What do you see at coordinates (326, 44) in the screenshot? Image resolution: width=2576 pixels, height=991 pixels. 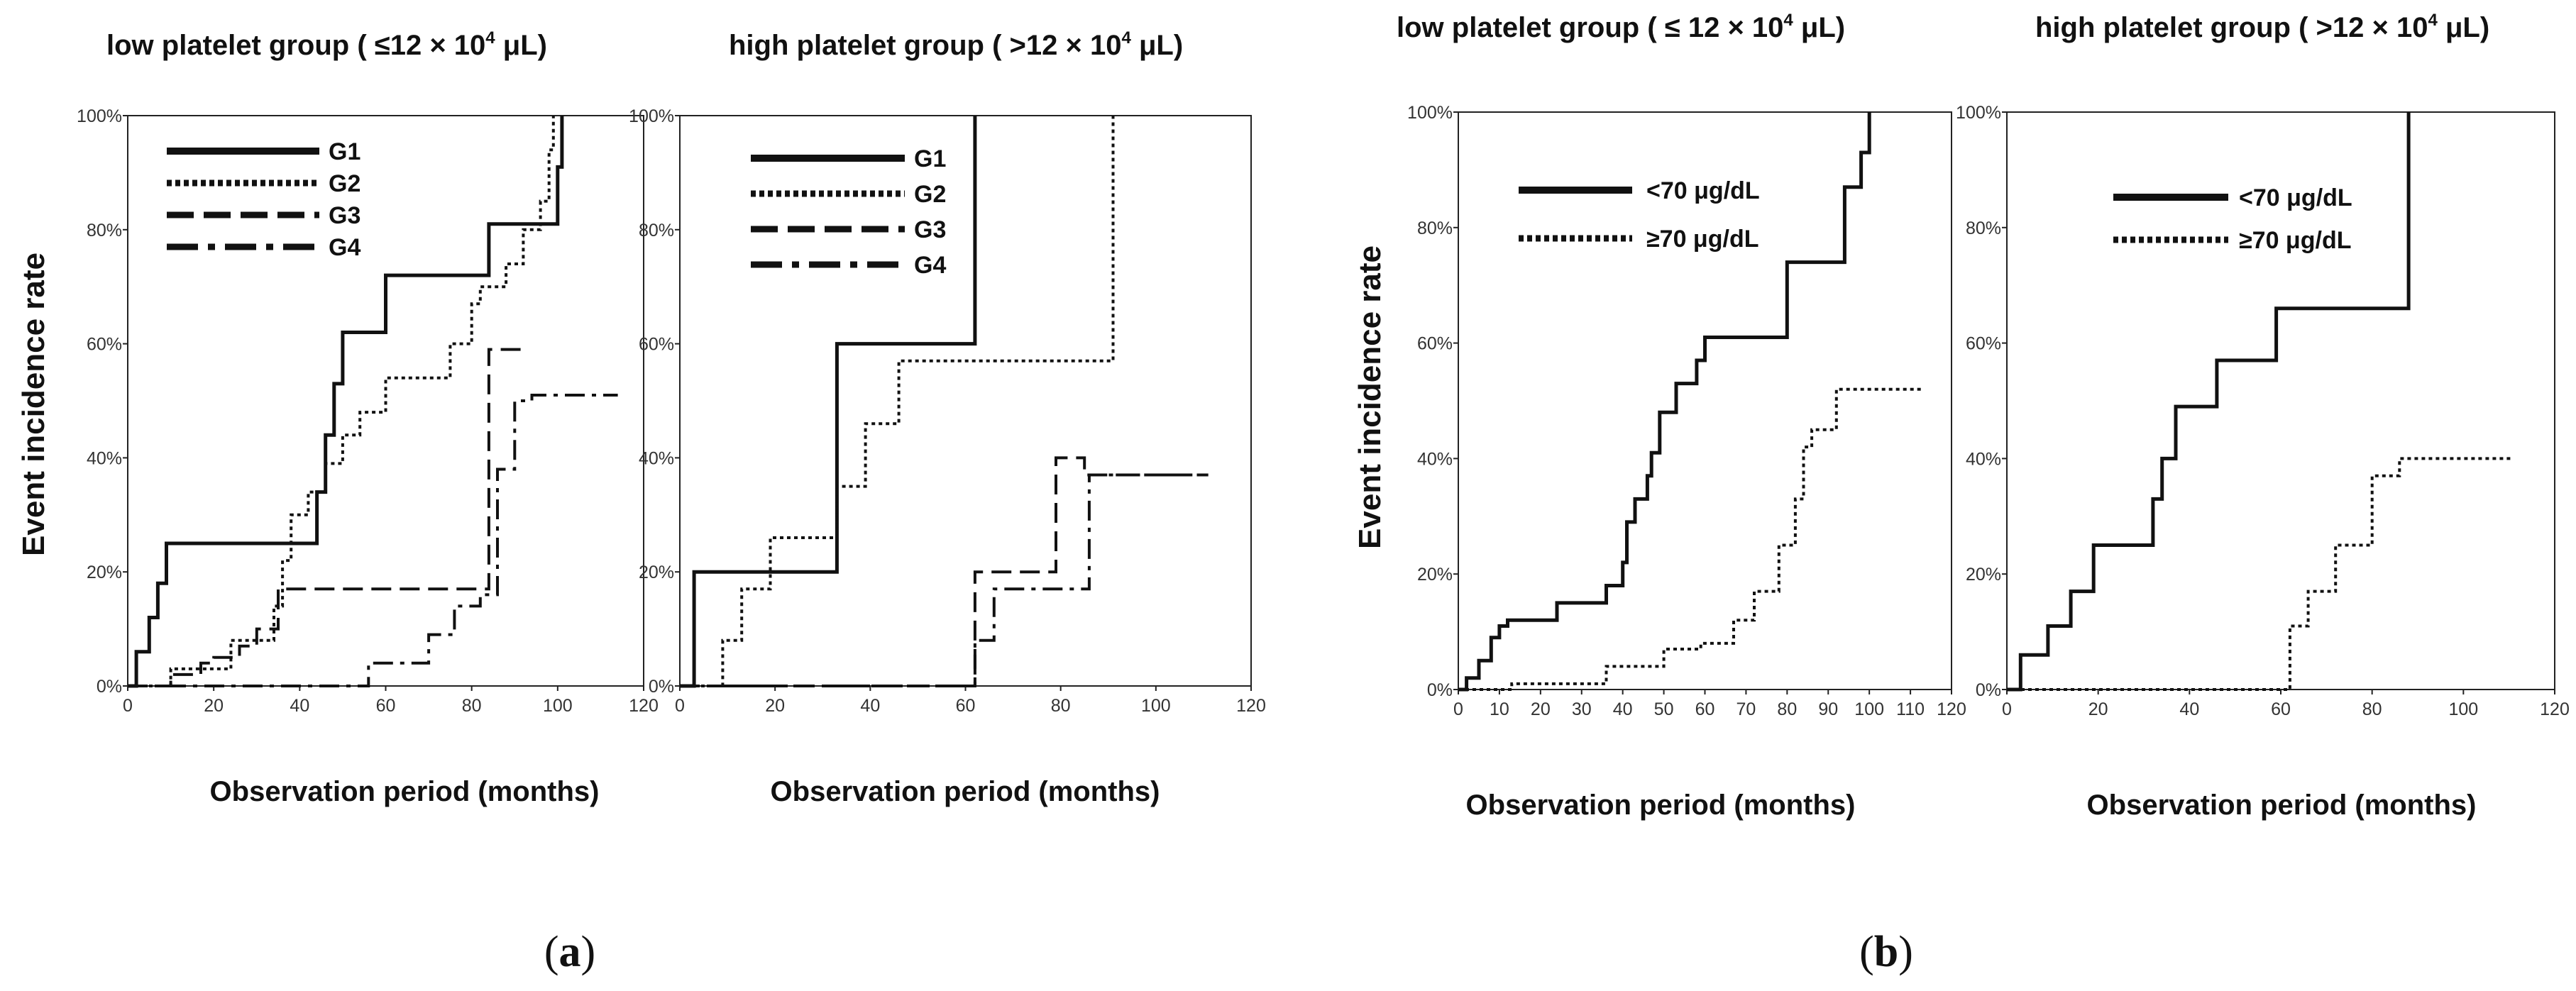 I see `chart-title: low platelet group ( ≤12 × 104 μL)` at bounding box center [326, 44].